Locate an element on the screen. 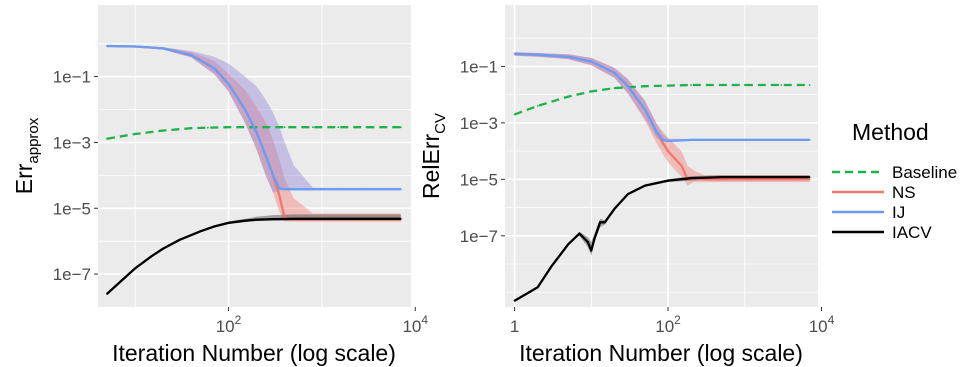 The image size is (976, 367). y-axis-label: RelErrCV is located at coordinates (433, 156).